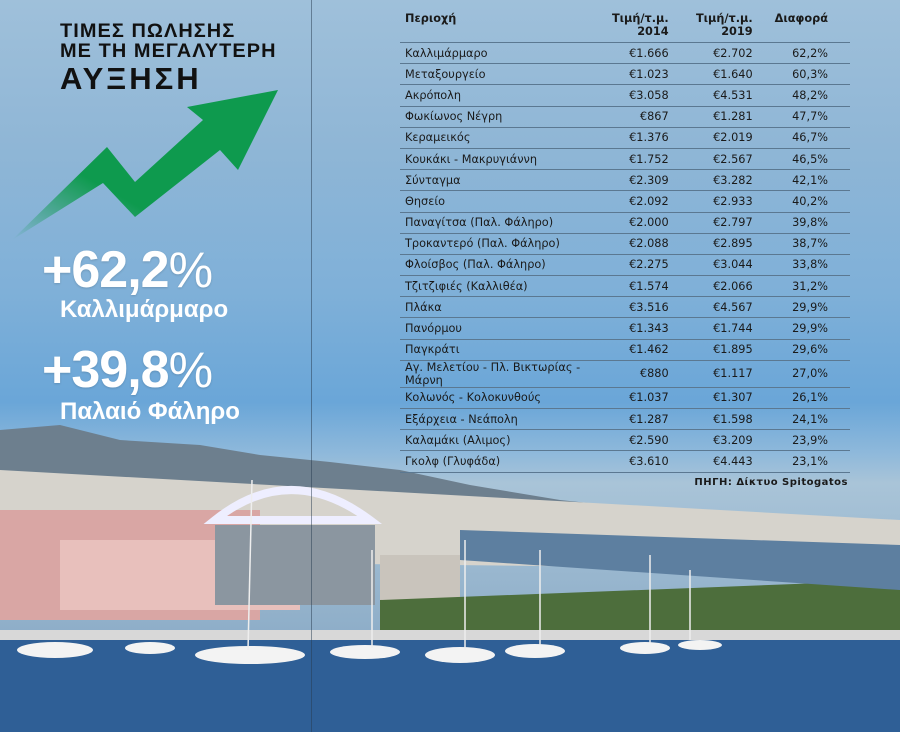 This screenshot has width=900, height=732. Describe the element at coordinates (503, 244) in the screenshot. I see `cell-area: Τροκαντερό (Παλ. Φάληρο)` at that location.